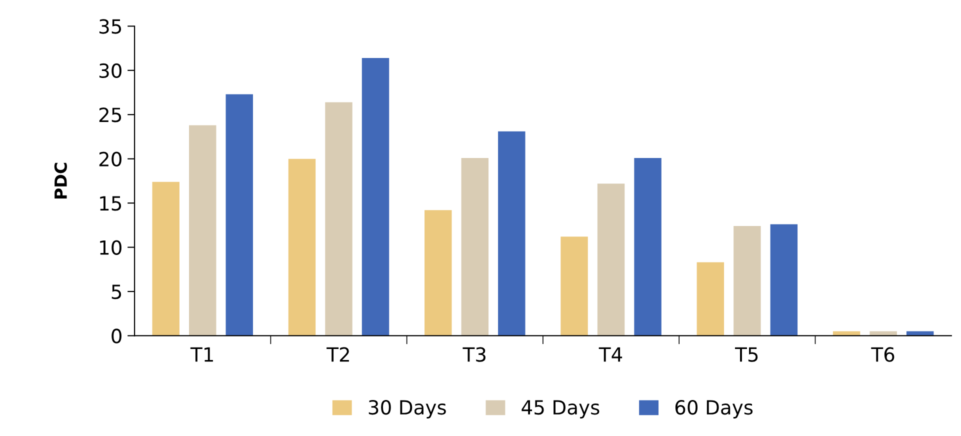 Image resolution: width=961 pixels, height=436 pixels. What do you see at coordinates (110, 115) in the screenshot?
I see `y-tick-label: 25` at bounding box center [110, 115].